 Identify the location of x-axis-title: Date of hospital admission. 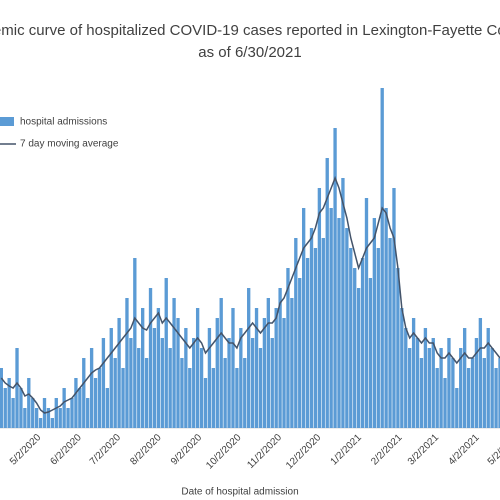
(239, 492).